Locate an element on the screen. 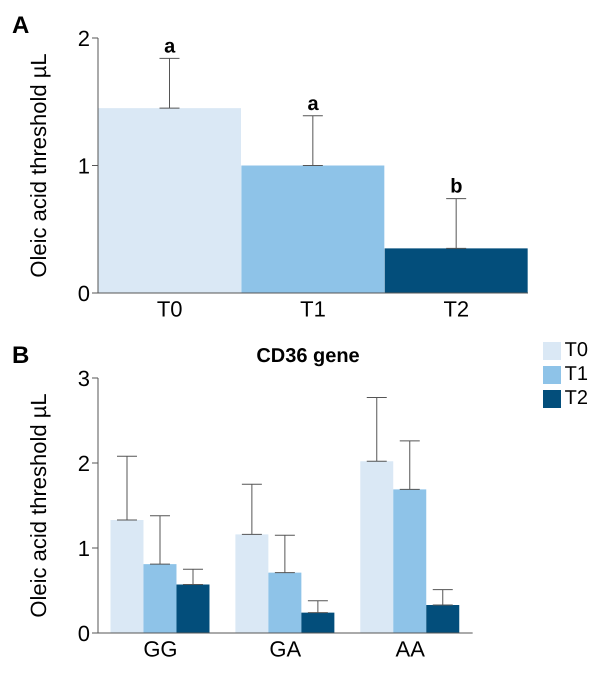 The height and width of the screenshot is (699, 604). legend-label: T2 is located at coordinates (576, 398).